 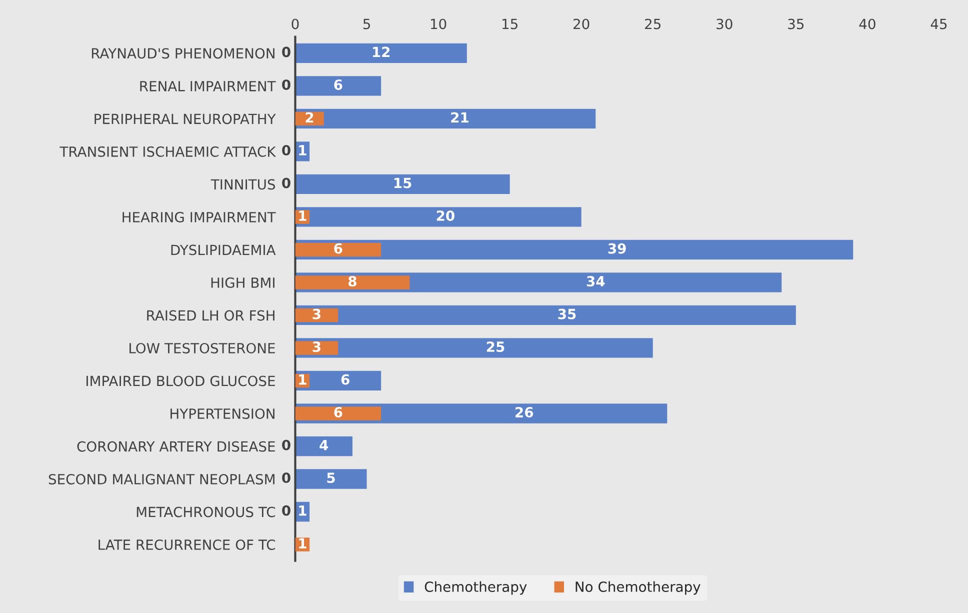 I want to click on x-tick-label: 35, so click(x=796, y=24).